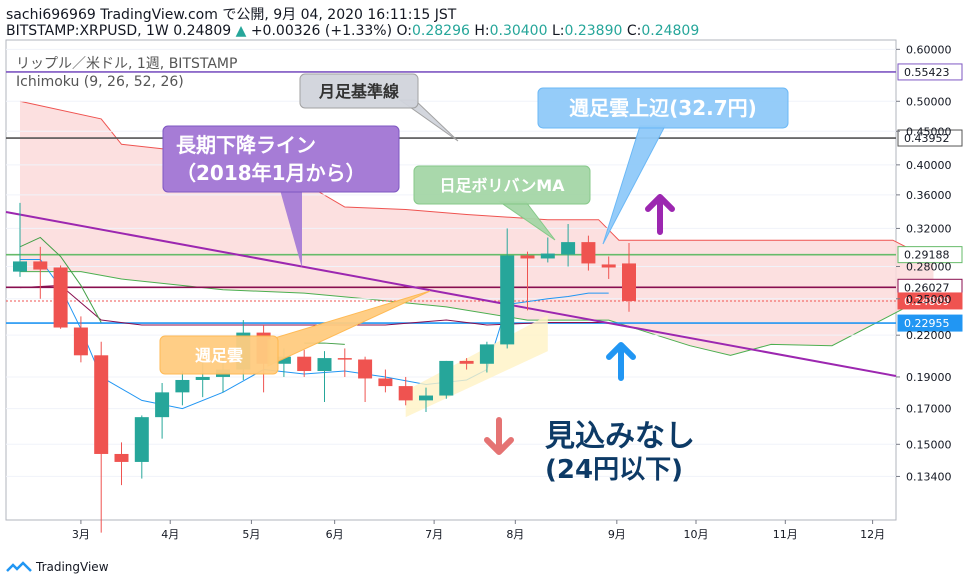 This screenshot has height=587, width=964. Describe the element at coordinates (929, 476) in the screenshot. I see `y-tick-label: 0.13400` at that location.